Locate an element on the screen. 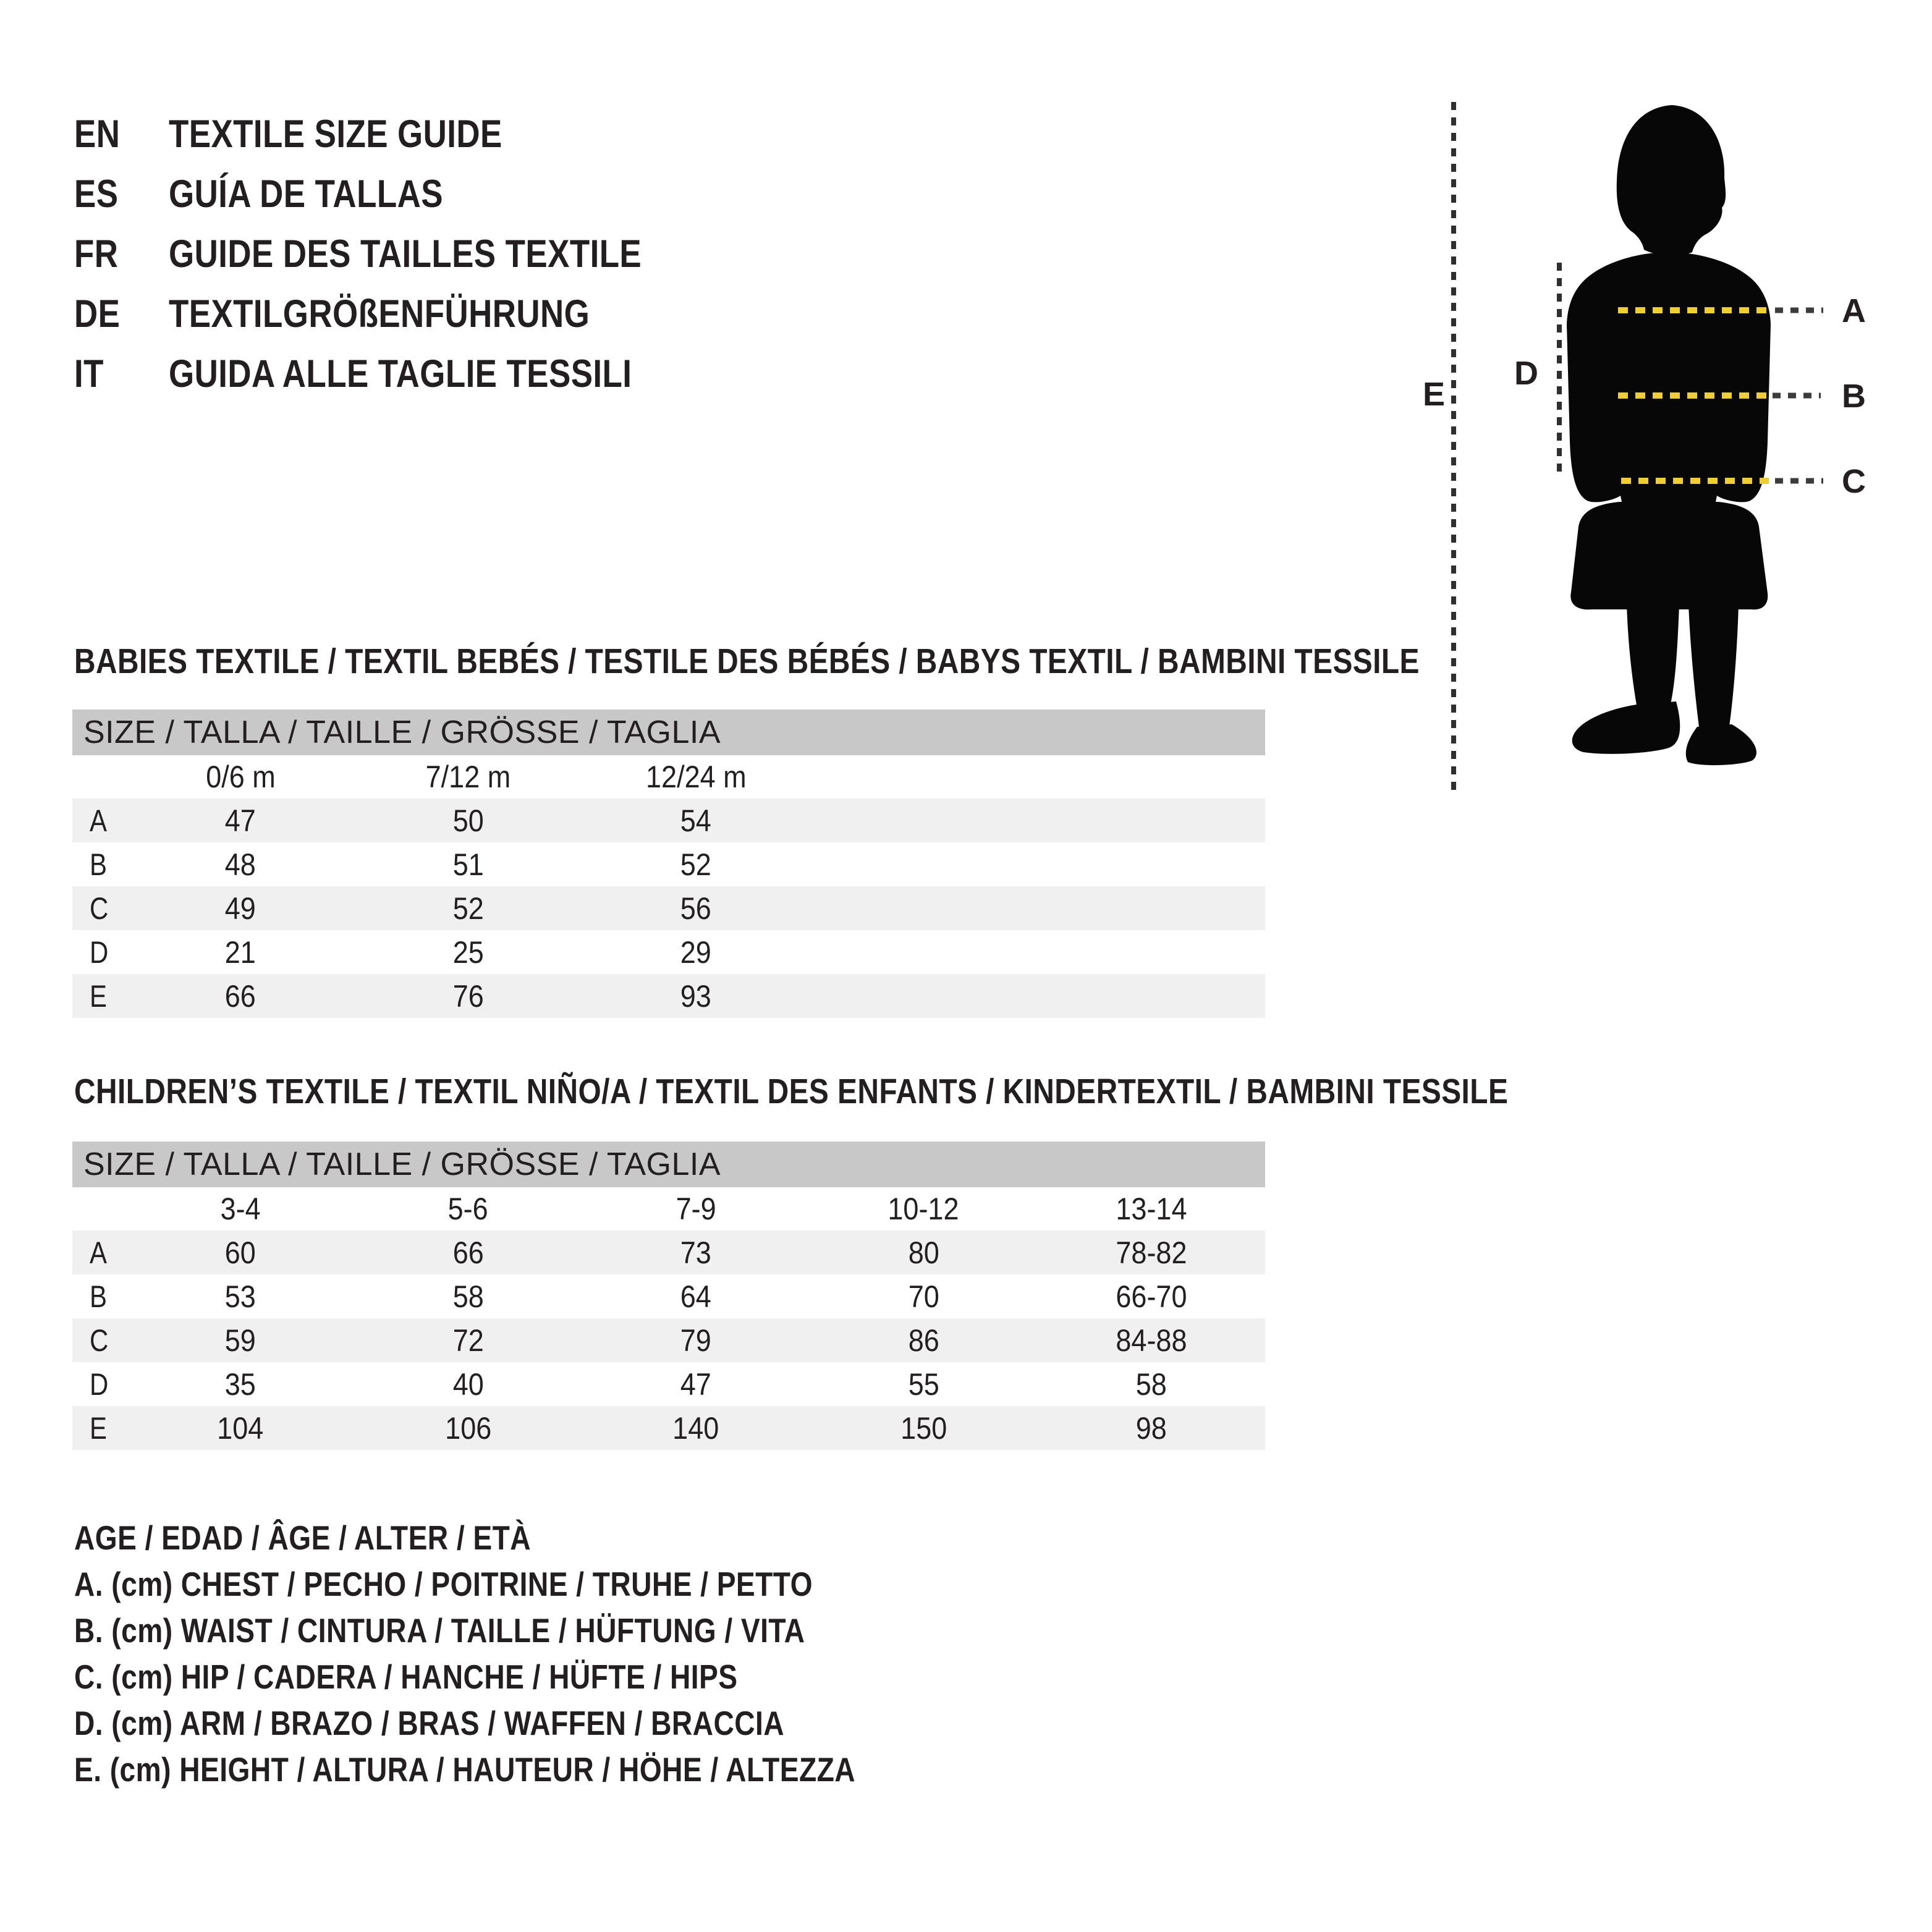  column-header: 7-9 is located at coordinates (696, 1209).